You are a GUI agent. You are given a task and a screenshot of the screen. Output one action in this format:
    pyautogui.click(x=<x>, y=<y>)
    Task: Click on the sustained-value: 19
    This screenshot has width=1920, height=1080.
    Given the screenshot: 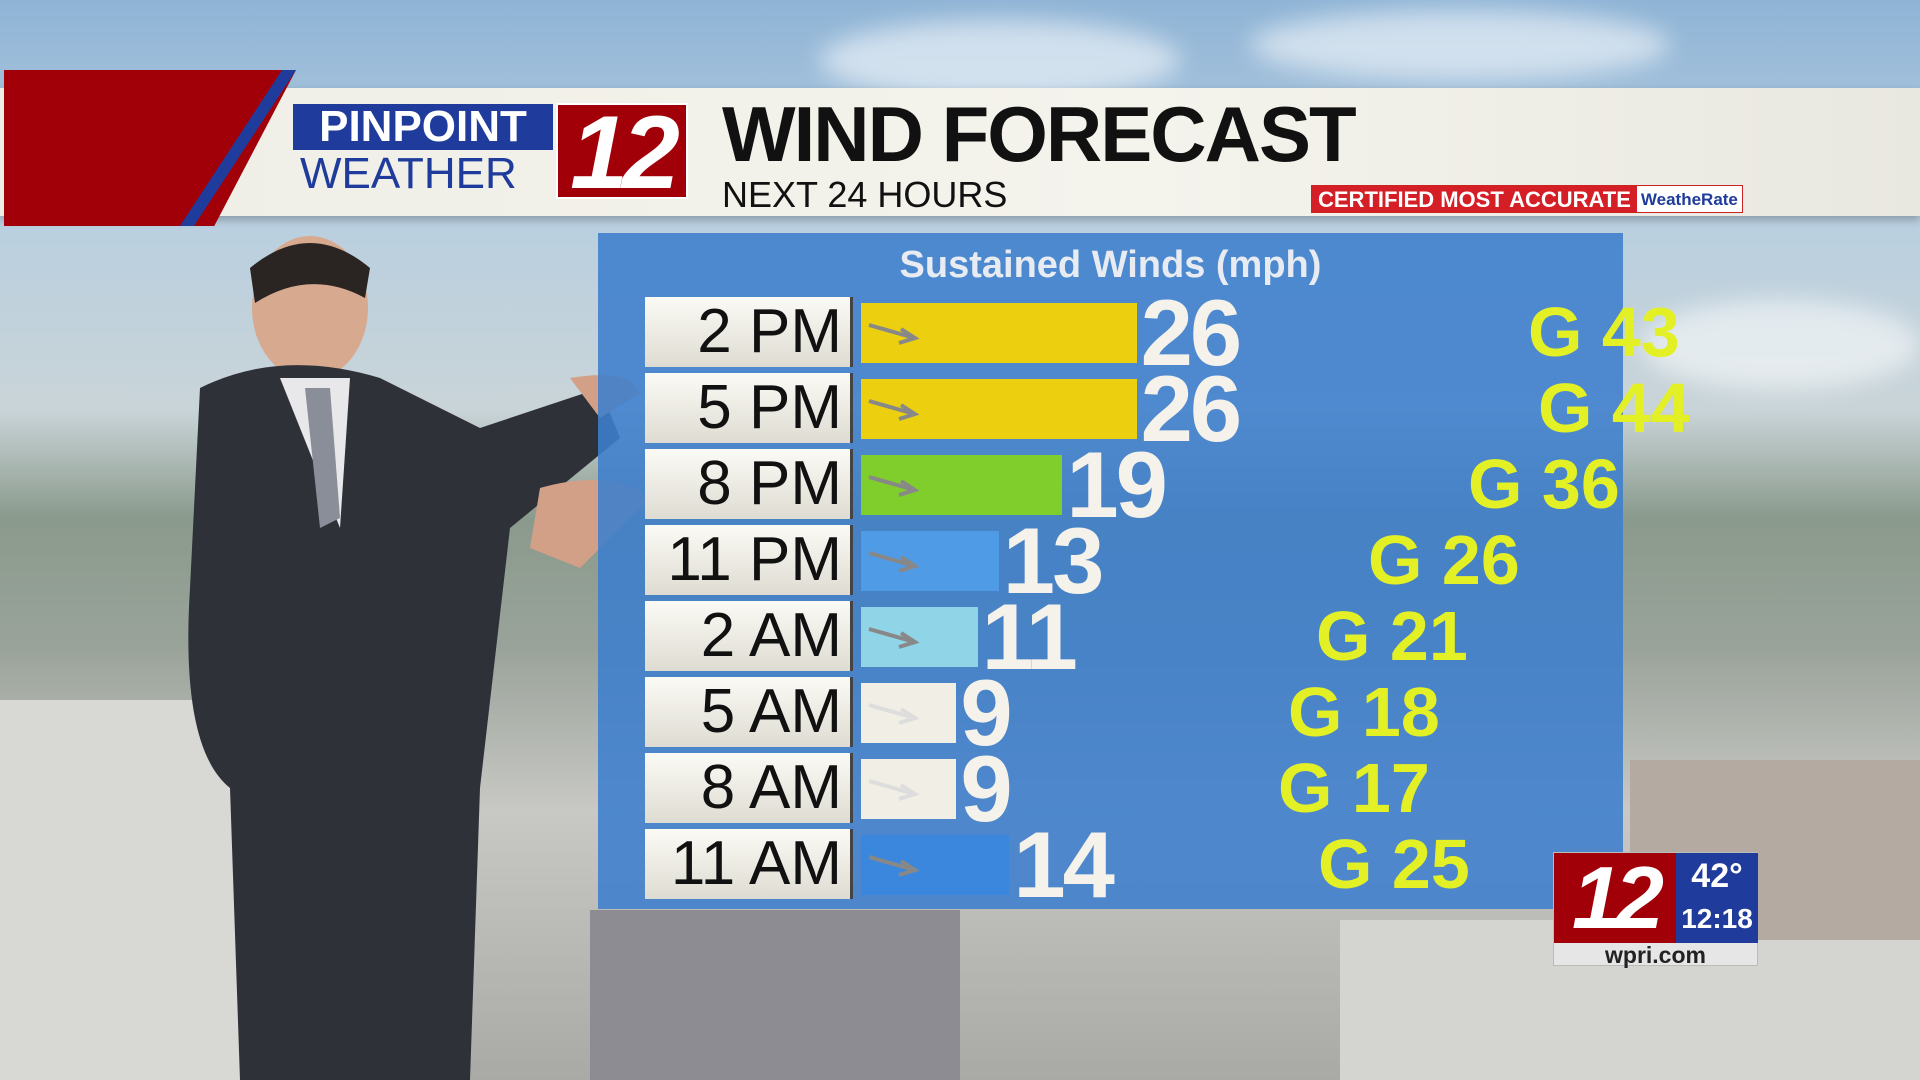 What is the action you would take?
    pyautogui.click(x=1117, y=484)
    